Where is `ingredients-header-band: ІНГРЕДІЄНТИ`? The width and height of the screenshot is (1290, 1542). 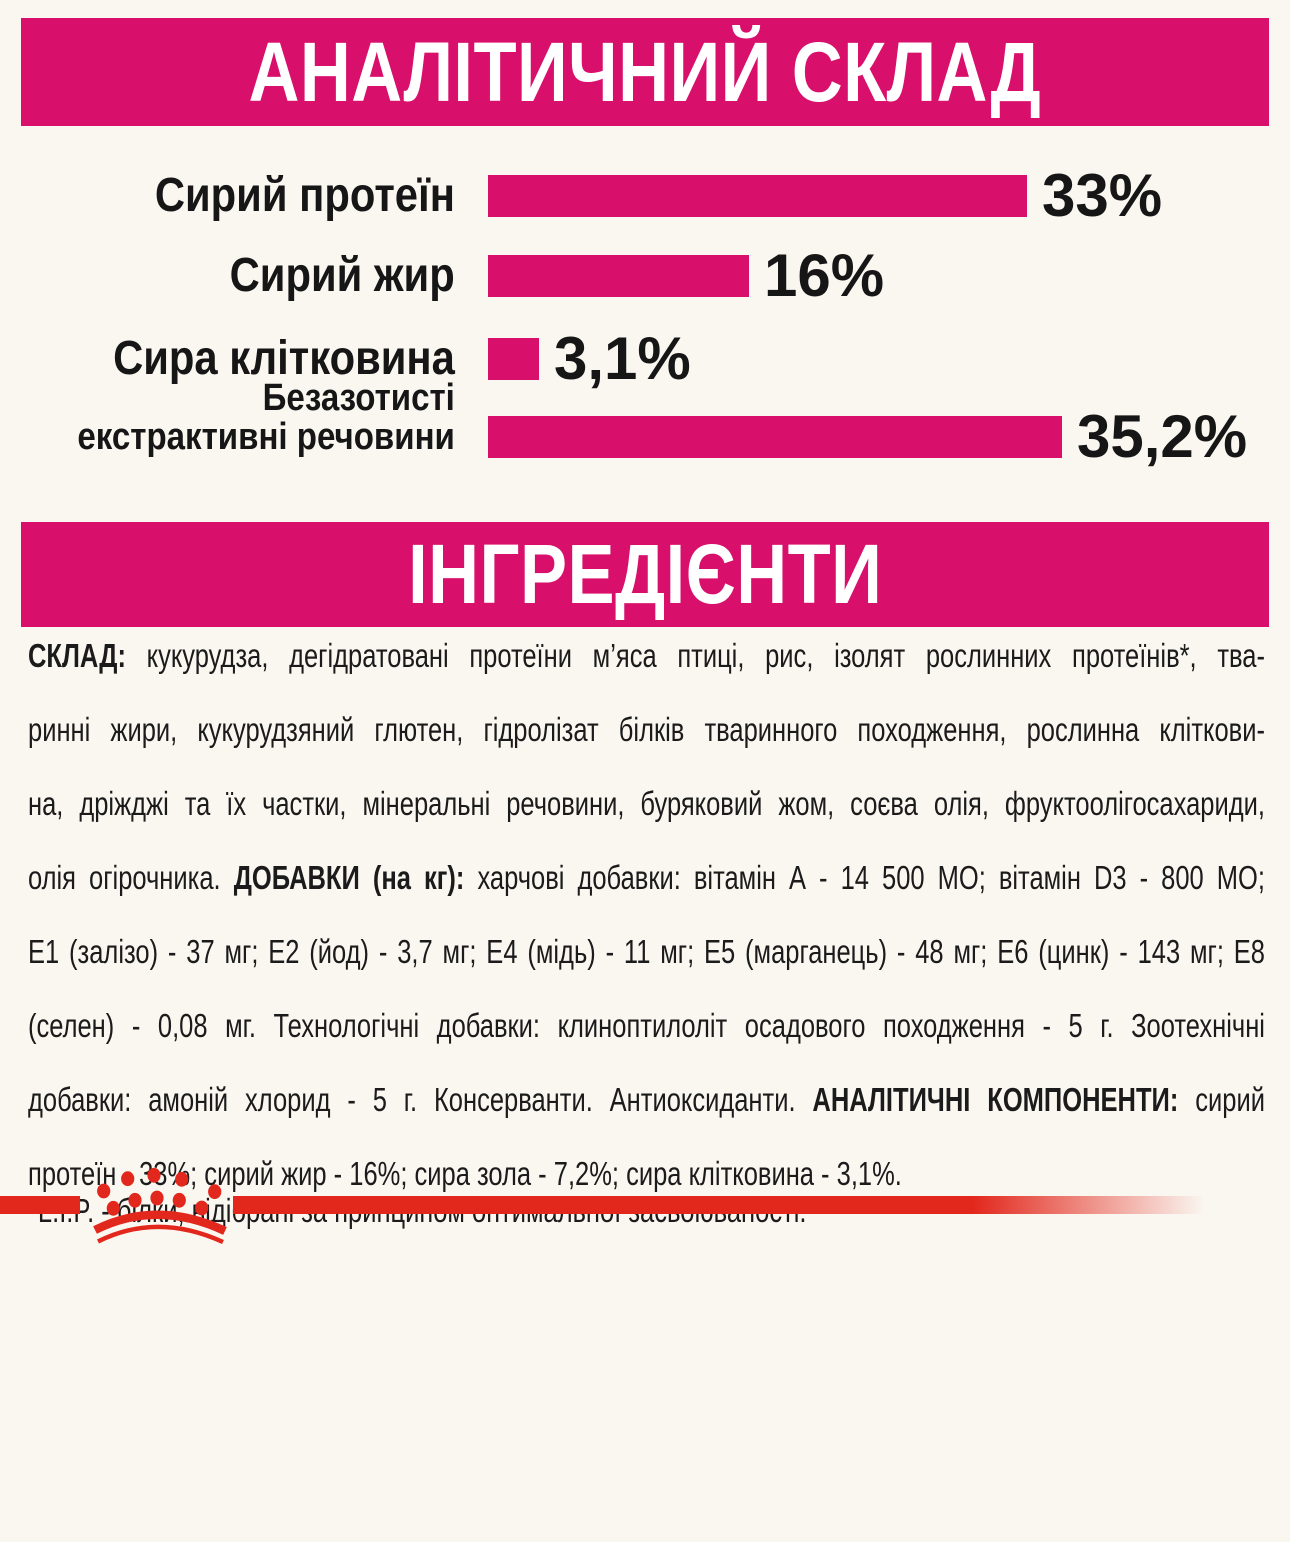
ingredients-header-band: ІНГРЕДІЄНТИ is located at coordinates (645, 574).